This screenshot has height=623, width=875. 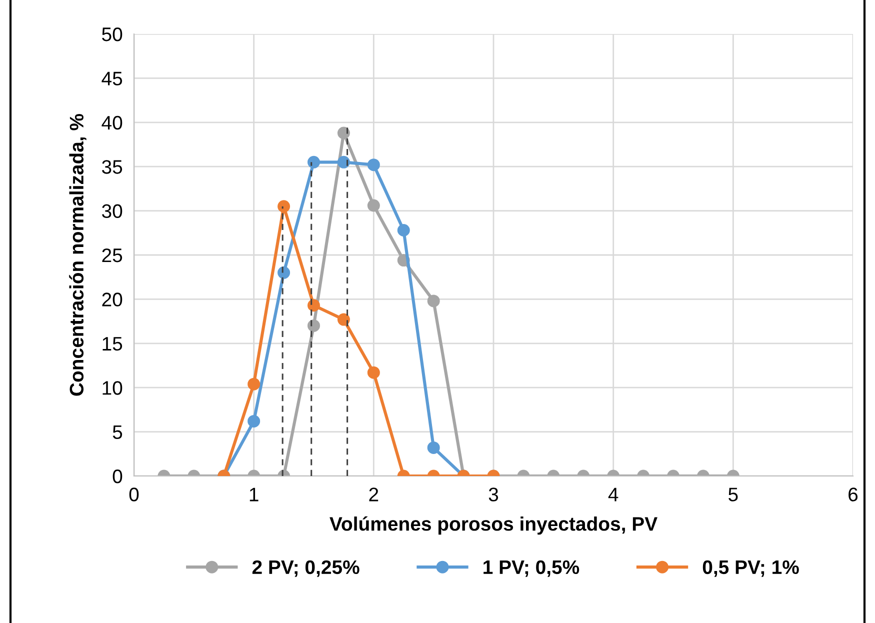 What do you see at coordinates (112, 211) in the screenshot?
I see `y-tick-label: 30` at bounding box center [112, 211].